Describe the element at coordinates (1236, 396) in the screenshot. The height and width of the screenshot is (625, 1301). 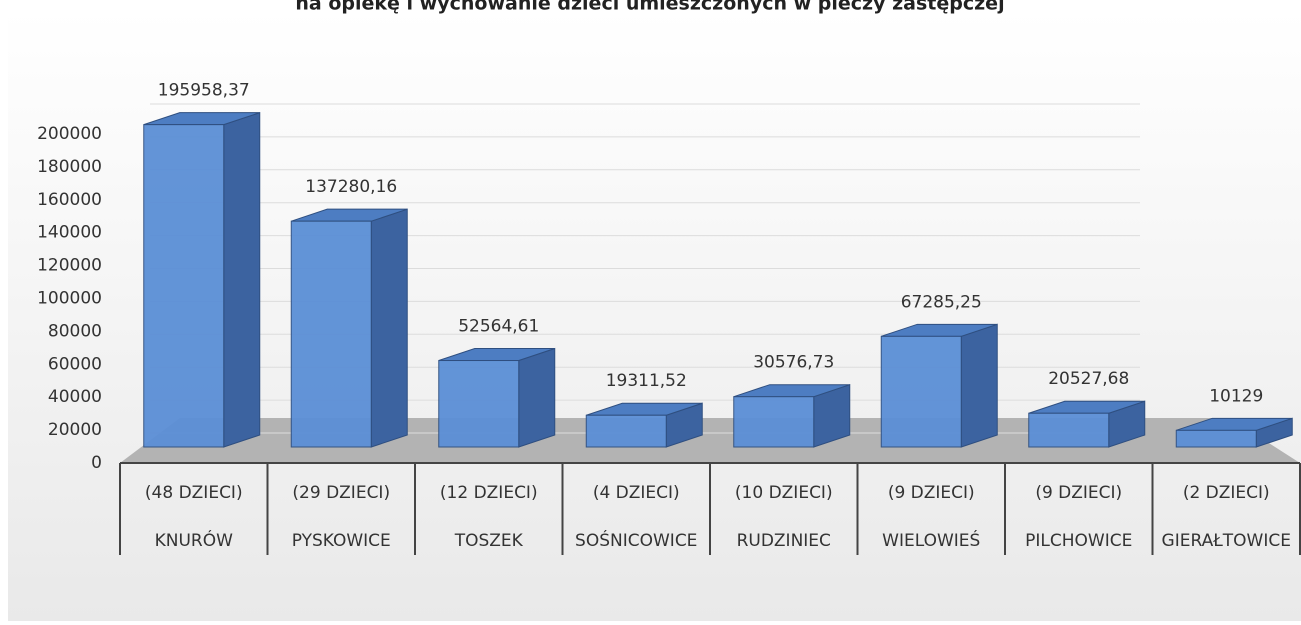
I see `data-label: 10129` at that location.